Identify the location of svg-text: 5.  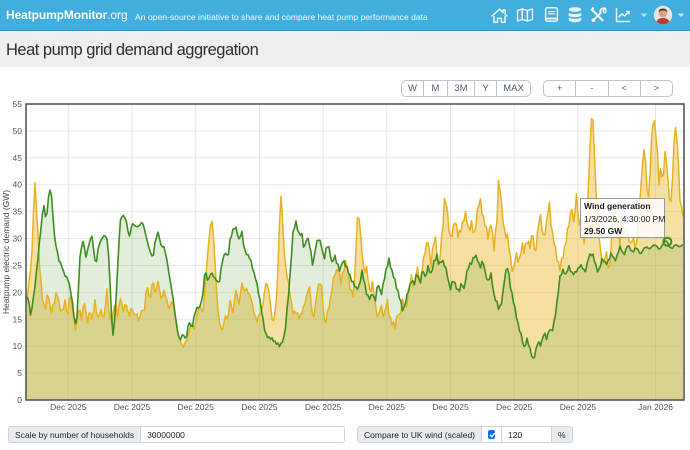
(19, 373).